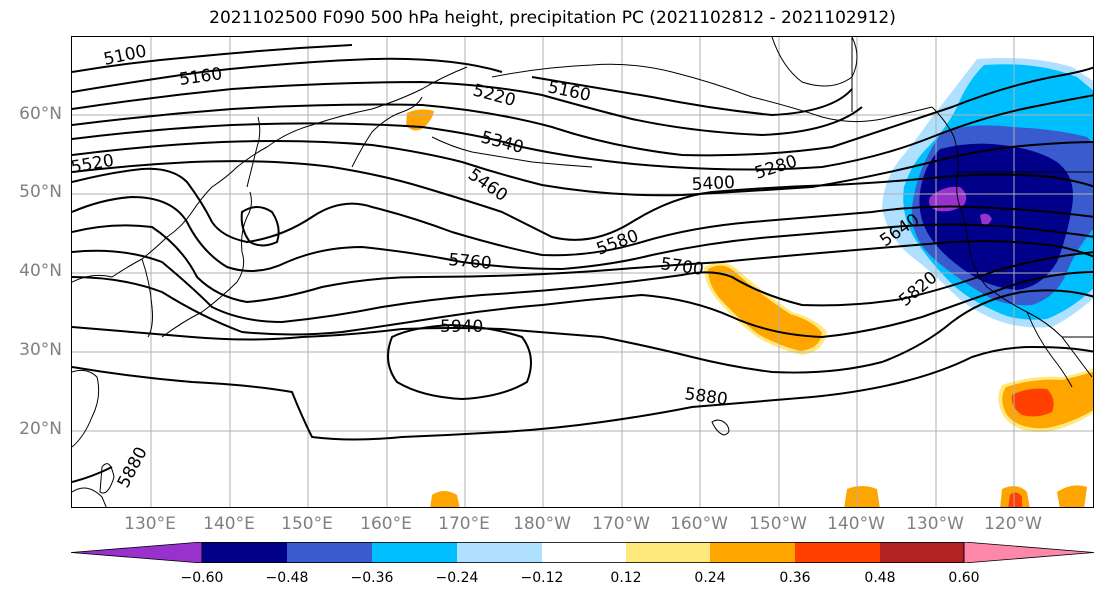 This screenshot has height=601, width=1105. I want to click on colorbar-tick-9: 0.48, so click(880, 578).